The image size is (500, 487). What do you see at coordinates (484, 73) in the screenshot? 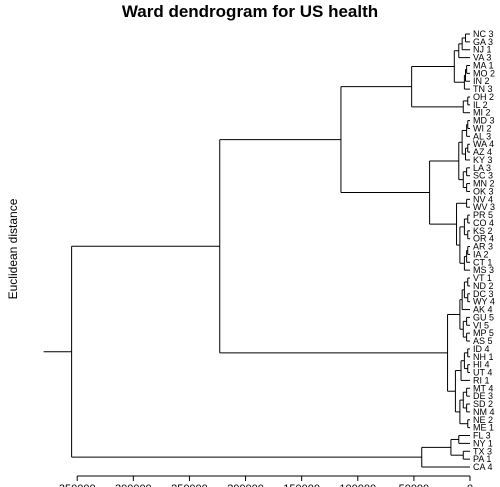
I see `leaf-label: MO 2` at bounding box center [484, 73].